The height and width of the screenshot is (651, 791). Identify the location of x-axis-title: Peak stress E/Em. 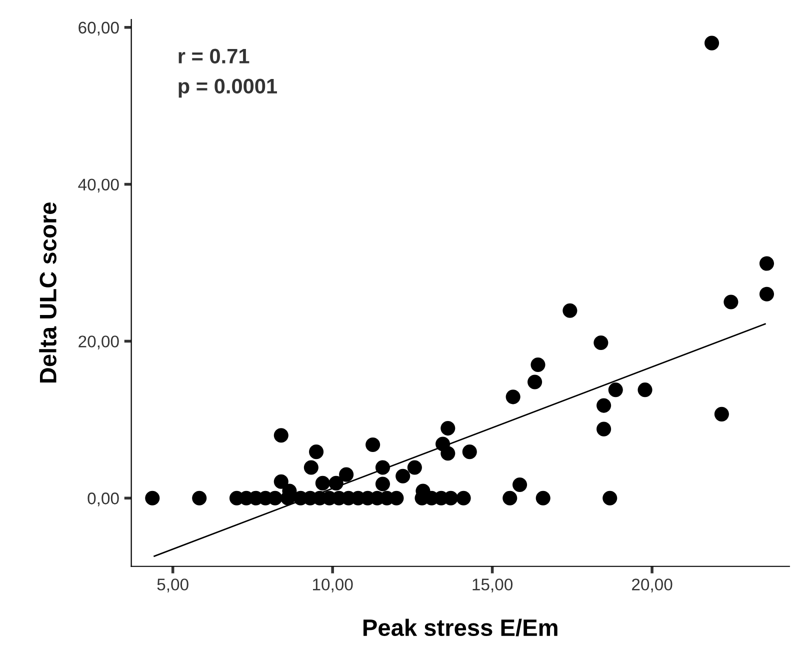
(461, 627).